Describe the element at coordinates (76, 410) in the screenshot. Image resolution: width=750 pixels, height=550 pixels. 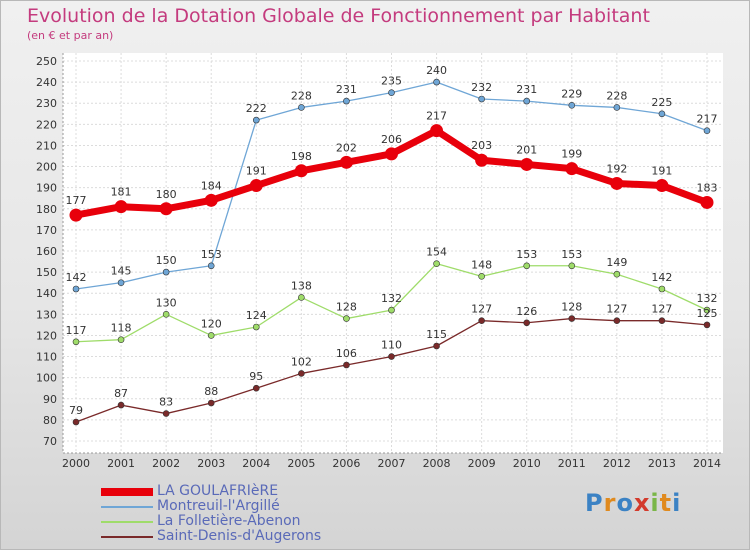
I see `series-3-data-label: 79` at that location.